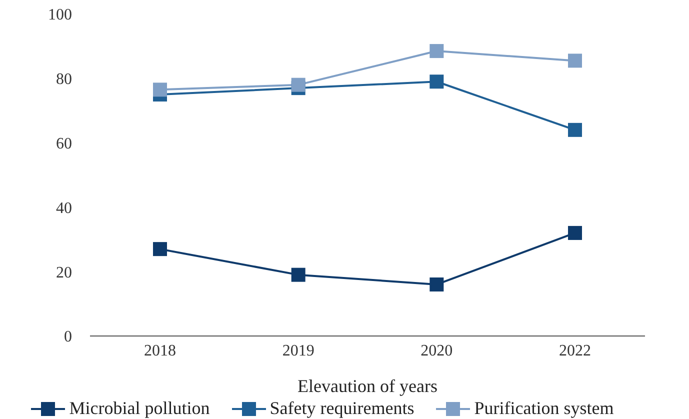 The height and width of the screenshot is (419, 689). What do you see at coordinates (68, 337) in the screenshot?
I see `y-tick-label: 0` at bounding box center [68, 337].